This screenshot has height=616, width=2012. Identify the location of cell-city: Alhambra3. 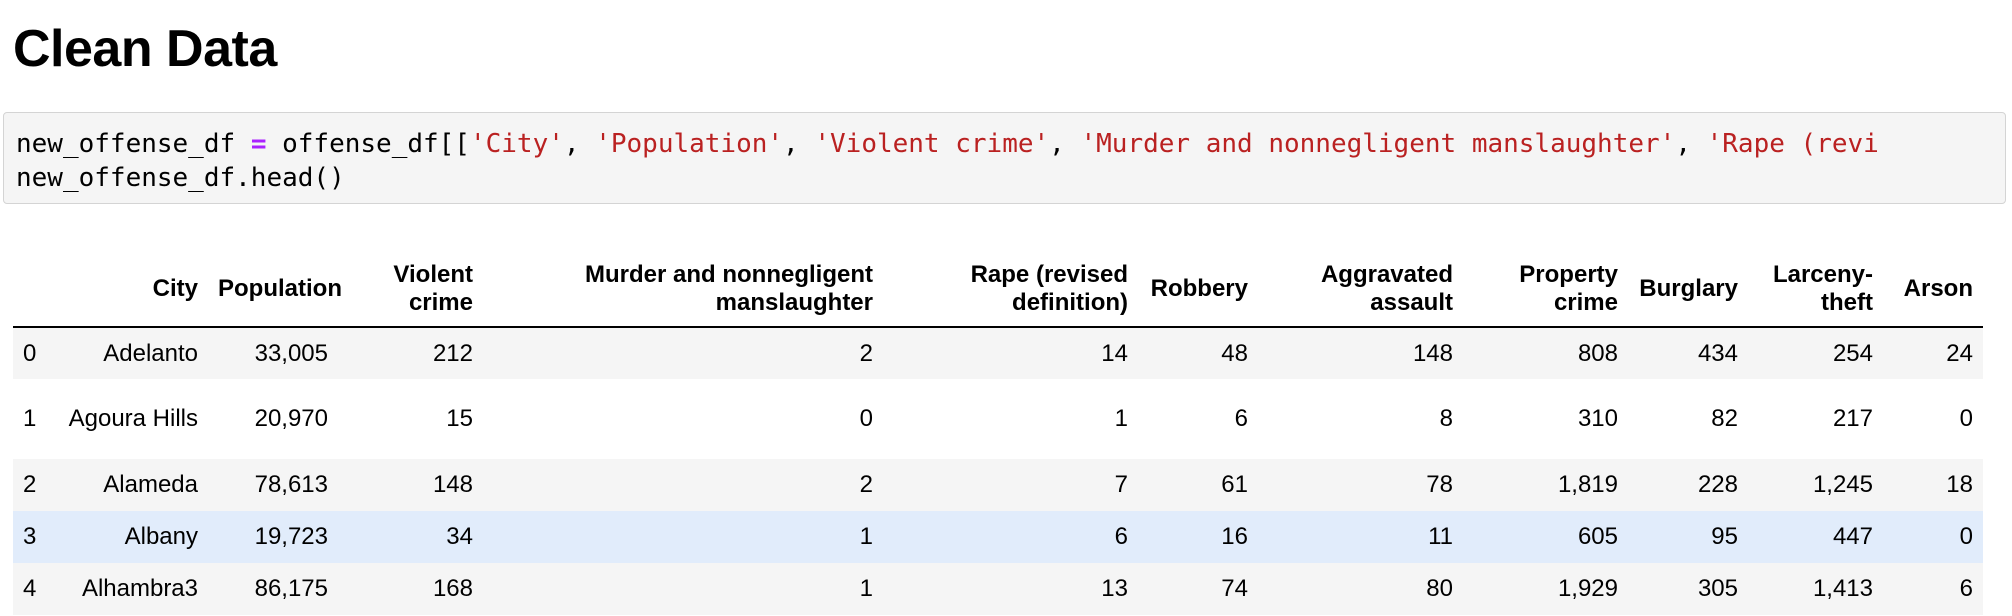
(139, 588).